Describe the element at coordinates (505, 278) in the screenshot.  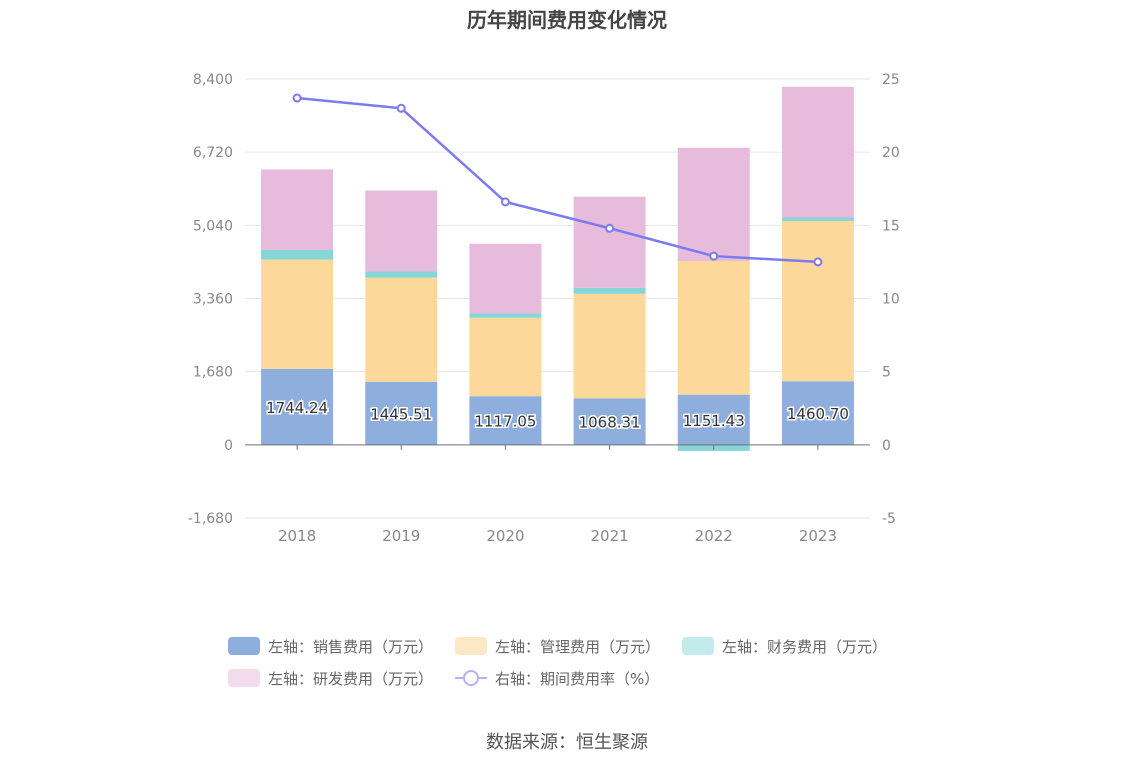
I see `bar-rd-2020` at that location.